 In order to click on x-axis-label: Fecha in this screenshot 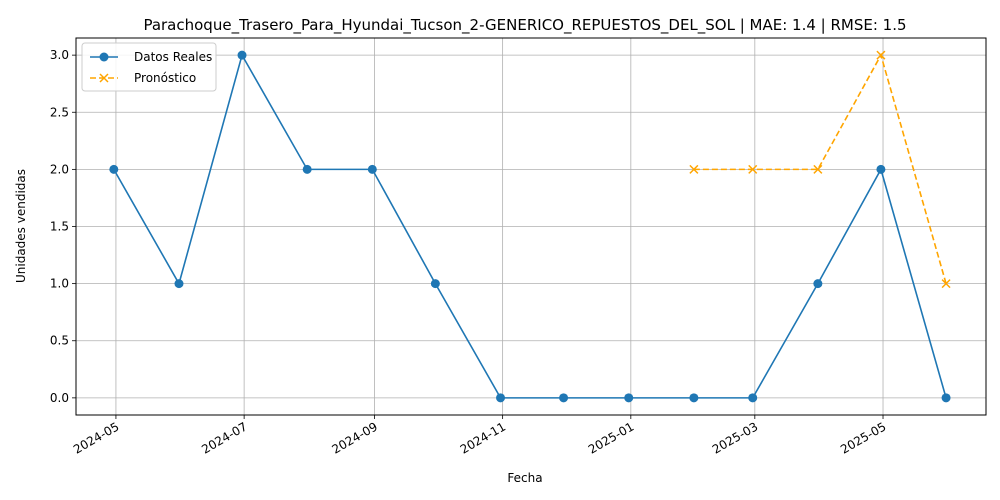, I will do `click(524, 478)`.